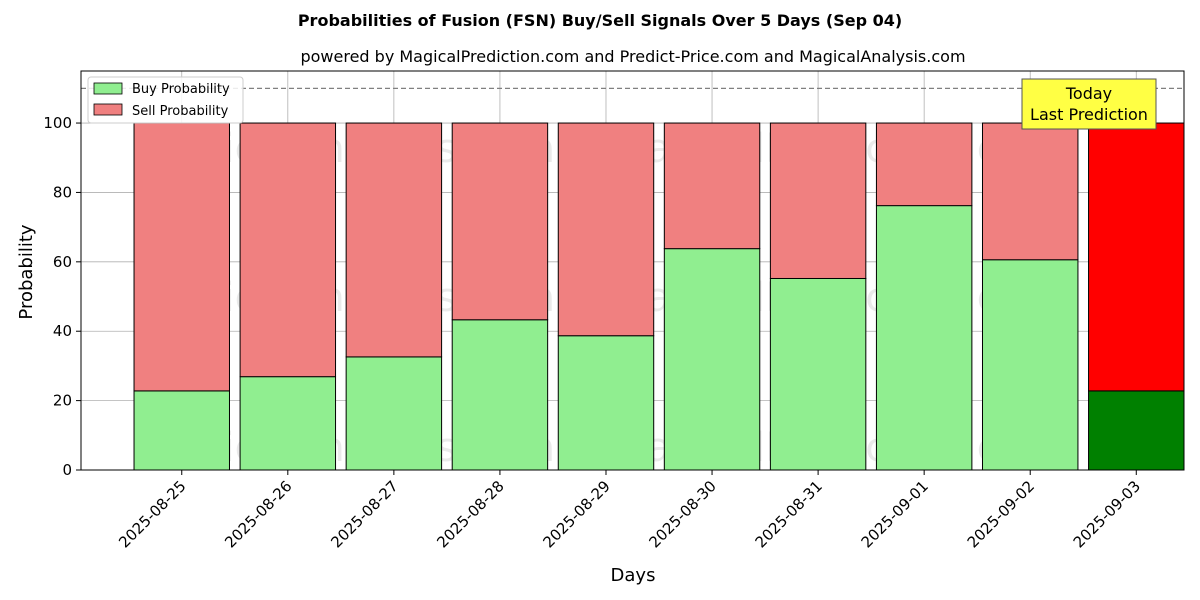 The image size is (1200, 600). Describe the element at coordinates (67, 470) in the screenshot. I see `y-tick-label-0: 0` at that location.